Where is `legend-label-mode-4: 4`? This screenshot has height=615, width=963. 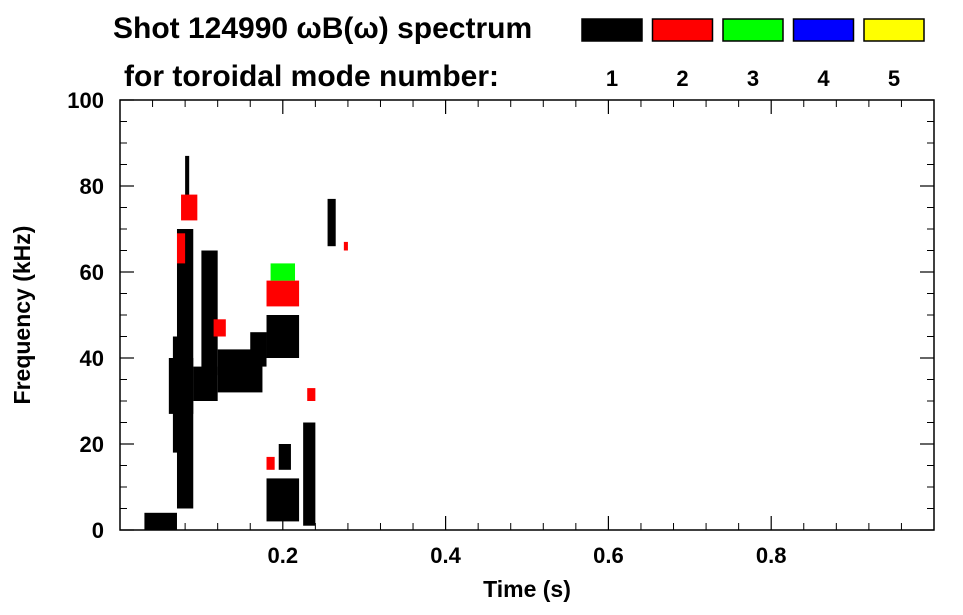 legend-label-mode-4: 4 is located at coordinates (823, 78).